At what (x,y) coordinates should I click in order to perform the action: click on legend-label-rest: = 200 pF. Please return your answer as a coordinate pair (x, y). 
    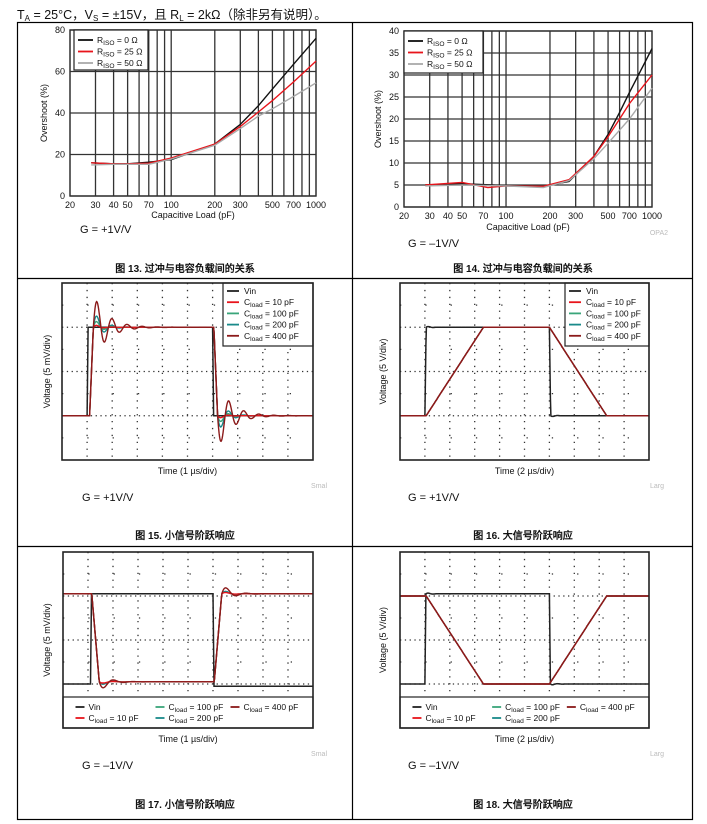
    Looking at the image, I should click on (542, 718).